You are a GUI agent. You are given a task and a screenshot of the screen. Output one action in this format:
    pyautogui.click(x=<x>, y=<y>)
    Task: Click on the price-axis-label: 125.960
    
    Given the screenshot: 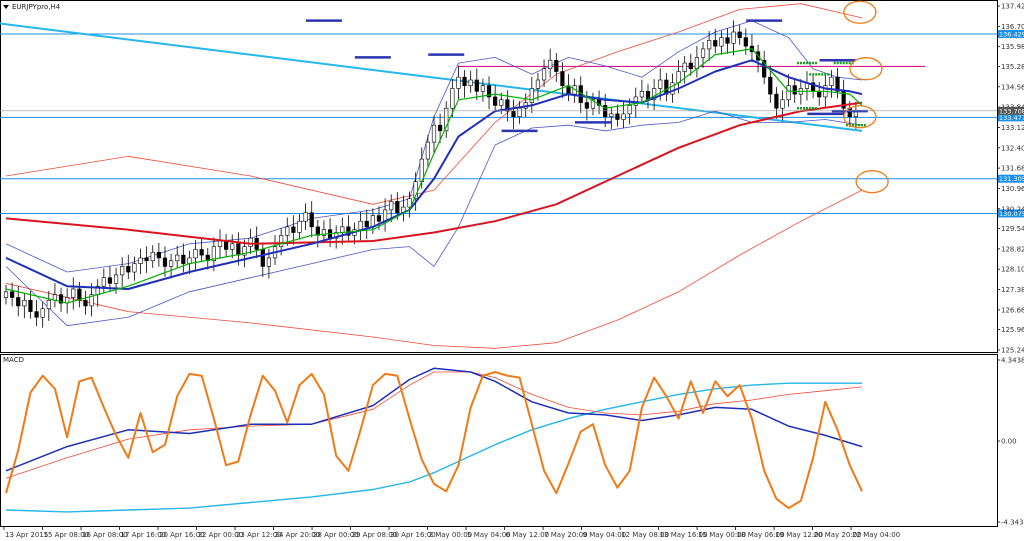 What is the action you would take?
    pyautogui.click(x=1012, y=330)
    